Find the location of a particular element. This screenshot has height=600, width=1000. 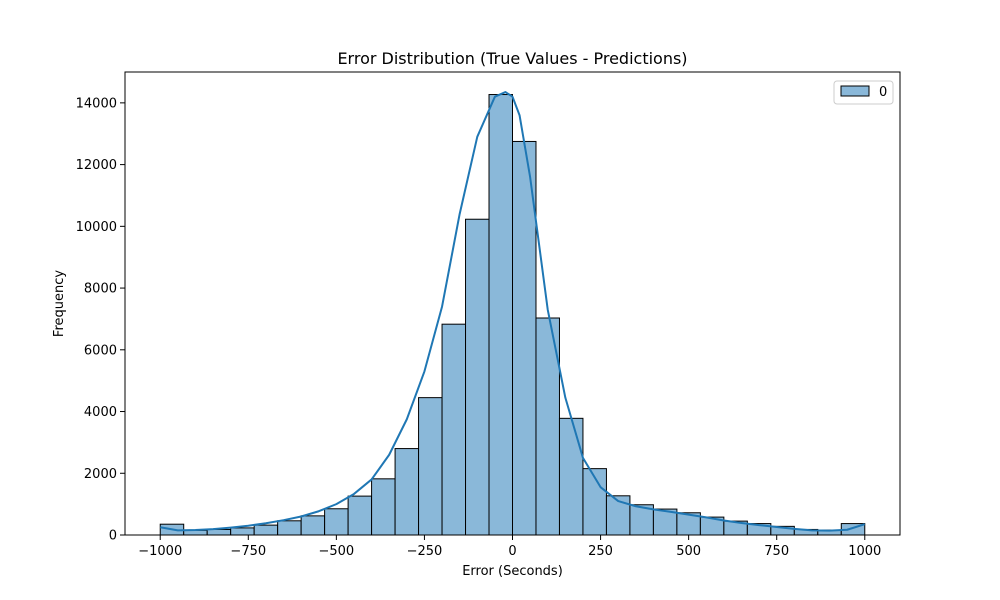

x-tick-label: −250 is located at coordinates (425, 551).